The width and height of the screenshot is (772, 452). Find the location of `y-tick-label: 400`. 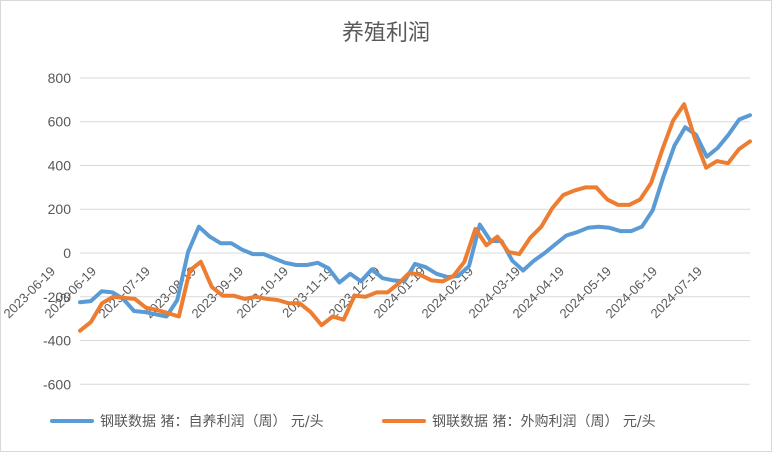

y-tick-label: 400 is located at coordinates (60, 165).